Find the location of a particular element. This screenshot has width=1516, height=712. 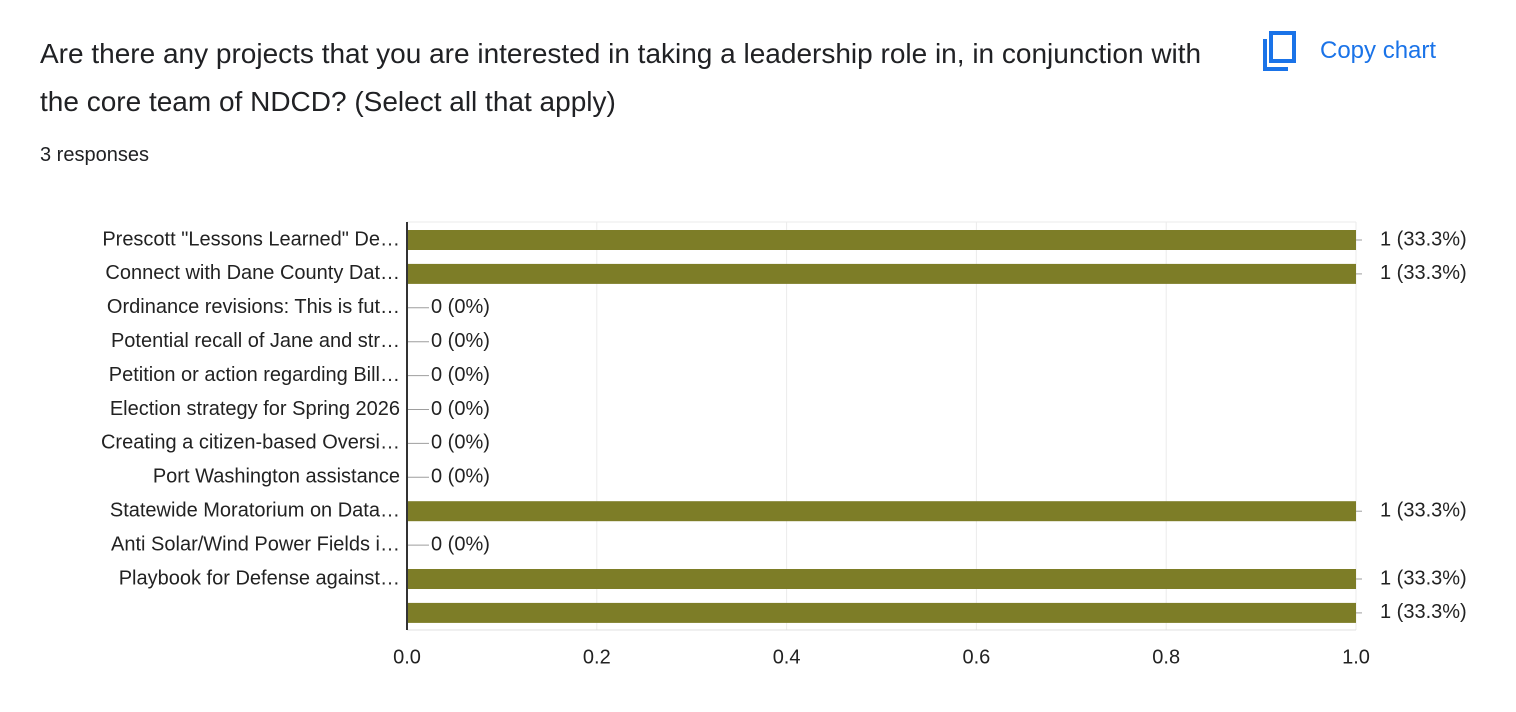

category-label: Election strategy for Spring 2026 is located at coordinates (255, 409).